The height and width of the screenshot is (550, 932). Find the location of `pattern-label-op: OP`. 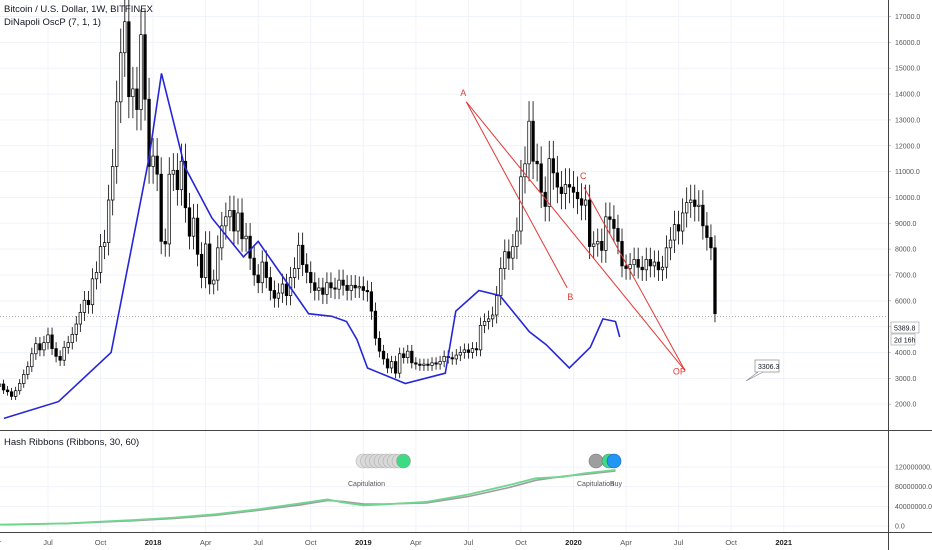

pattern-label-op: OP is located at coordinates (679, 371).